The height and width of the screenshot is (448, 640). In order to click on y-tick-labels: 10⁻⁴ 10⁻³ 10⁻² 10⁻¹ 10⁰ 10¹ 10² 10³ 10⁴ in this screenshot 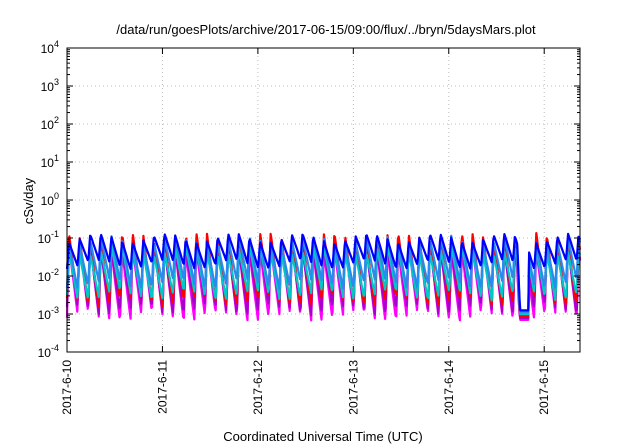, I will do `click(48, 199)`.